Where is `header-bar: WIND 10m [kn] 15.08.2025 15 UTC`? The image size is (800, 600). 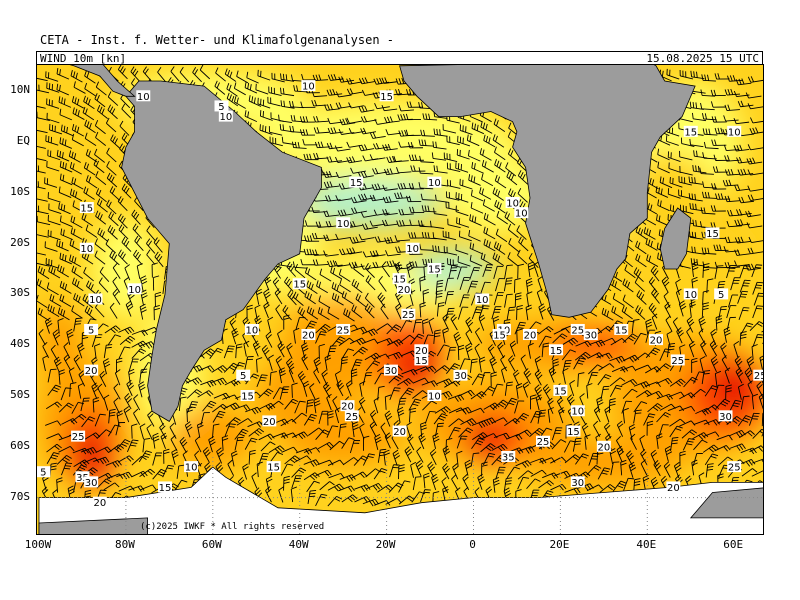
header-bar: WIND 10m [kn] 15.08.2025 15 UTC is located at coordinates (399, 58).